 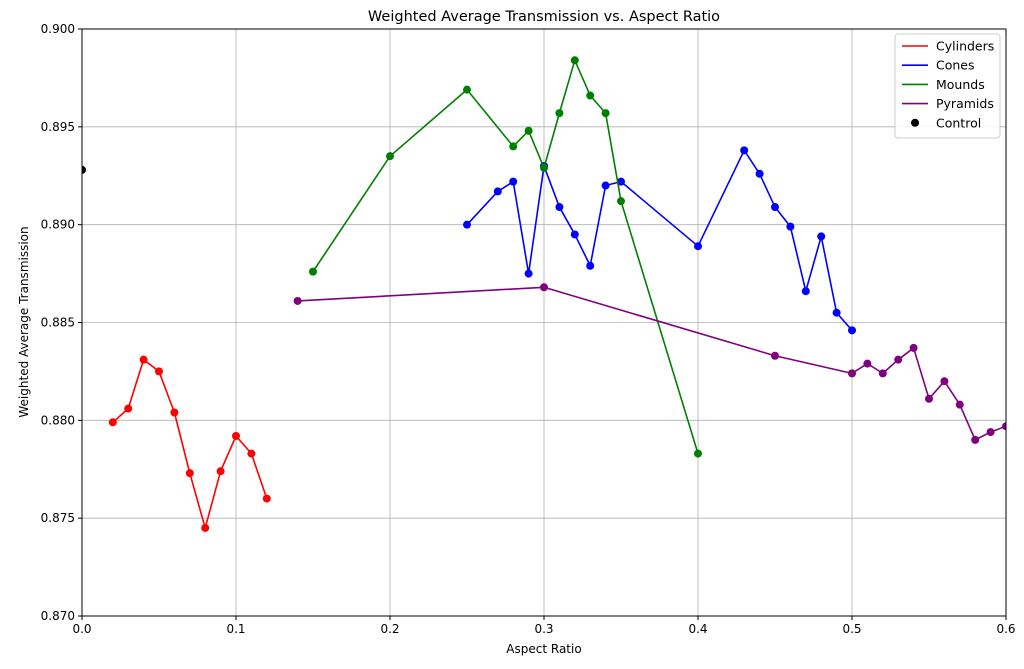 What do you see at coordinates (851, 629) in the screenshot?
I see `x-tick-label: 0.5` at bounding box center [851, 629].